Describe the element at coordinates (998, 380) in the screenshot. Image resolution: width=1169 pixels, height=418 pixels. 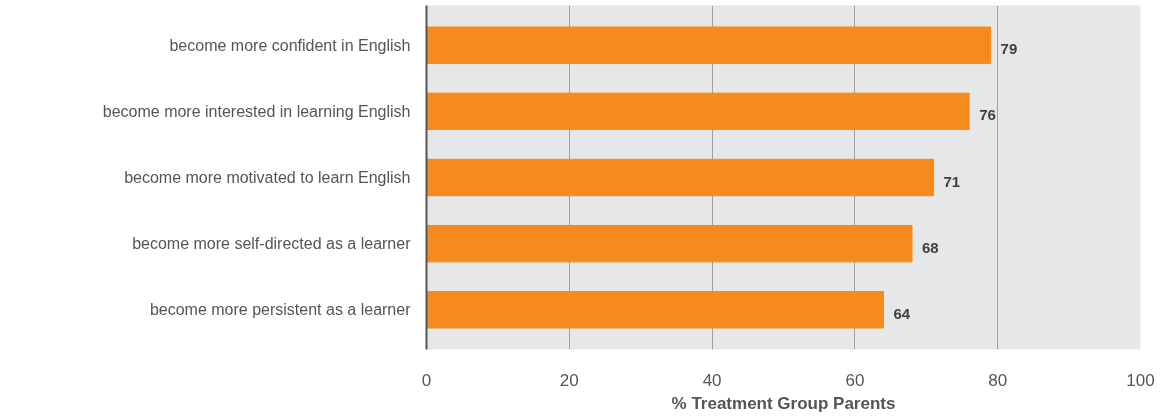
I see `x-tick-label: 80` at that location.